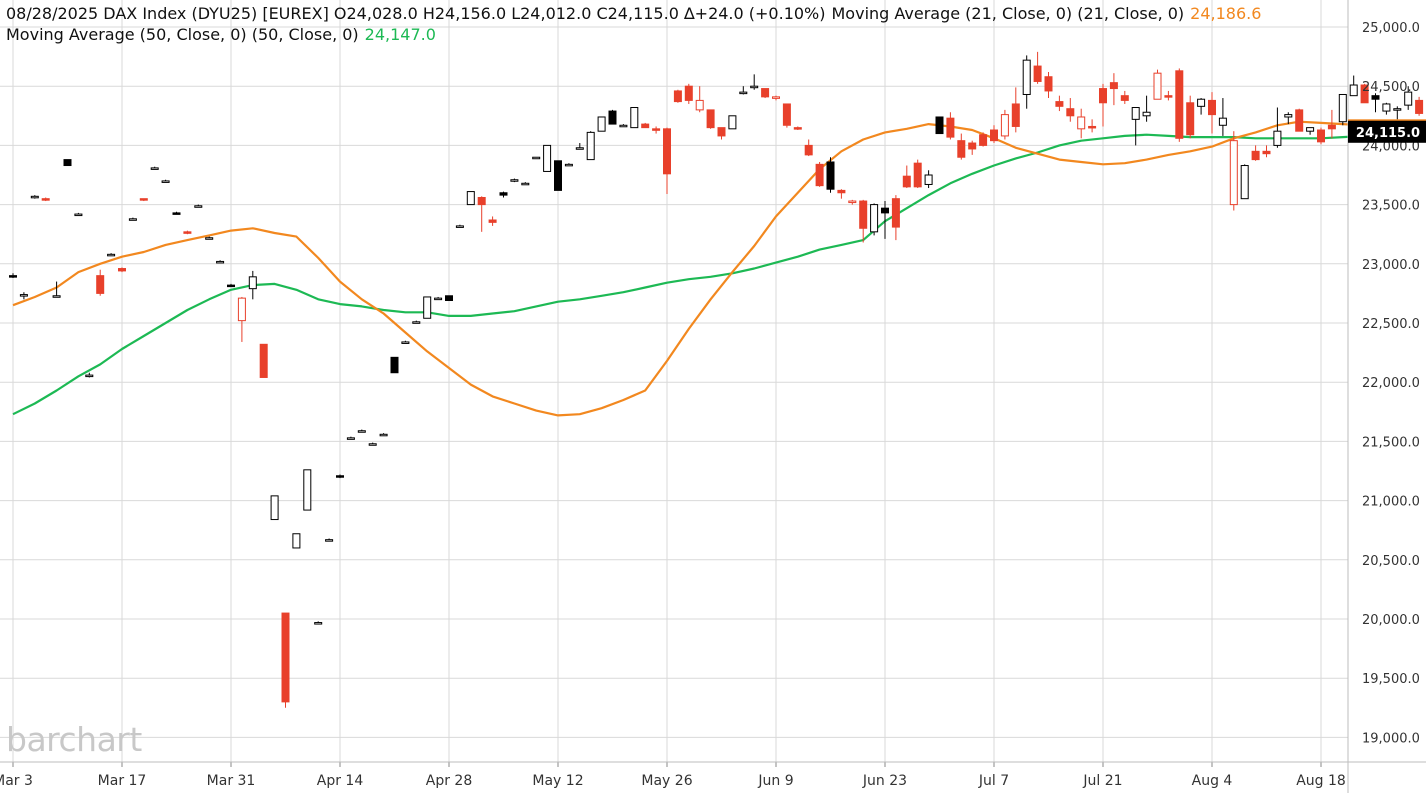  I want to click on x-tick-label: Apr 14, so click(340, 781).